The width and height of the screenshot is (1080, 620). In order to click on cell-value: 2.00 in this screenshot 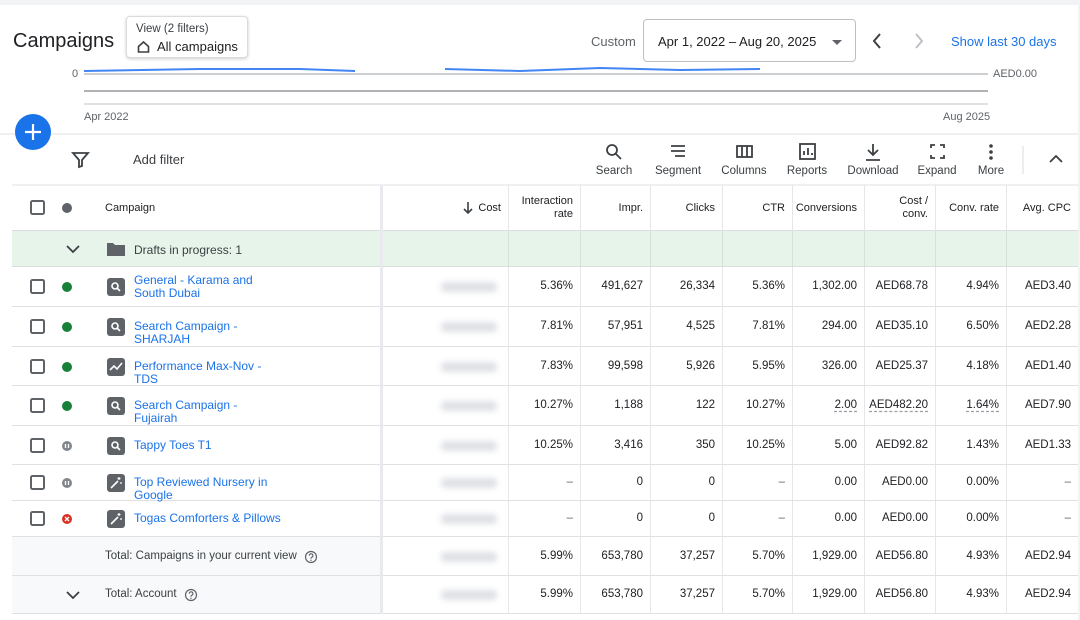, I will do `click(828, 406)`.